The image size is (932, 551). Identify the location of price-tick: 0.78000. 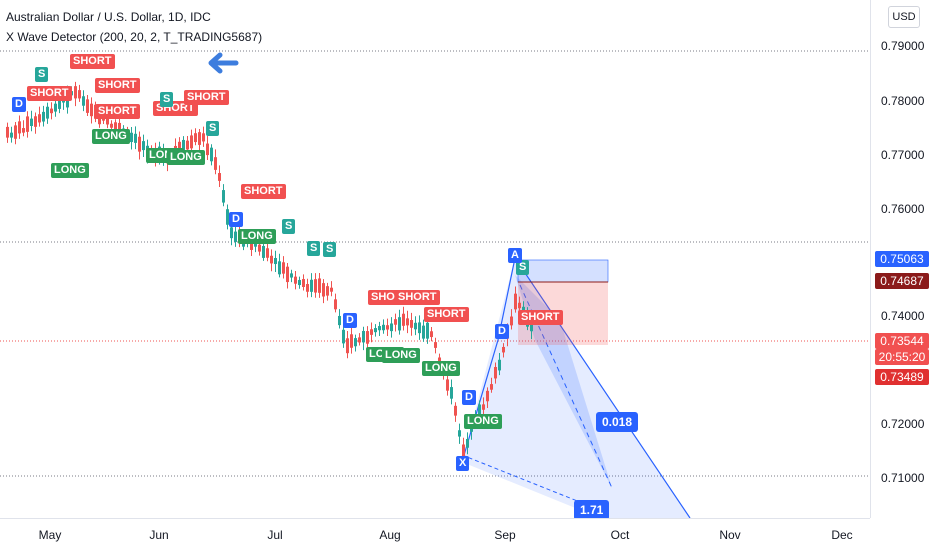
(903, 101).